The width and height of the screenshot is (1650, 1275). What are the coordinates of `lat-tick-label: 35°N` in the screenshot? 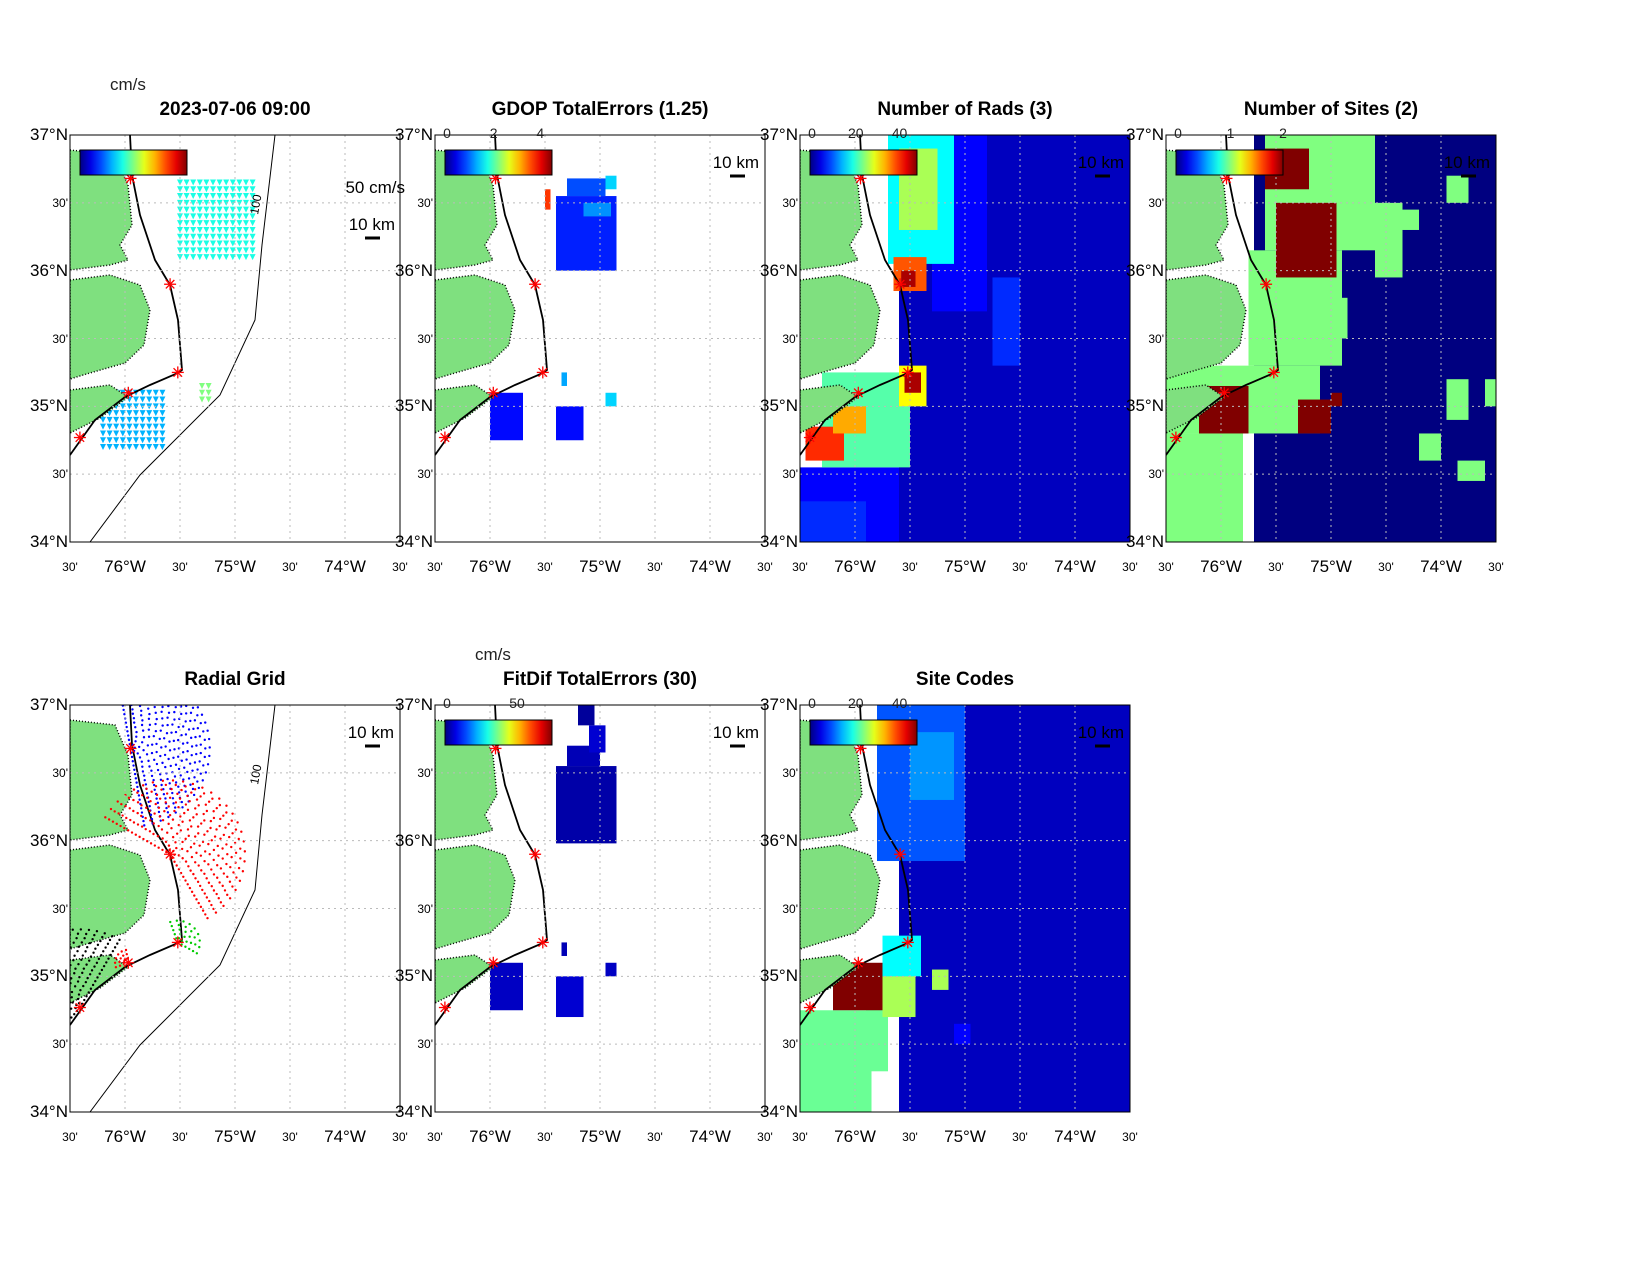 It's located at (779, 976).